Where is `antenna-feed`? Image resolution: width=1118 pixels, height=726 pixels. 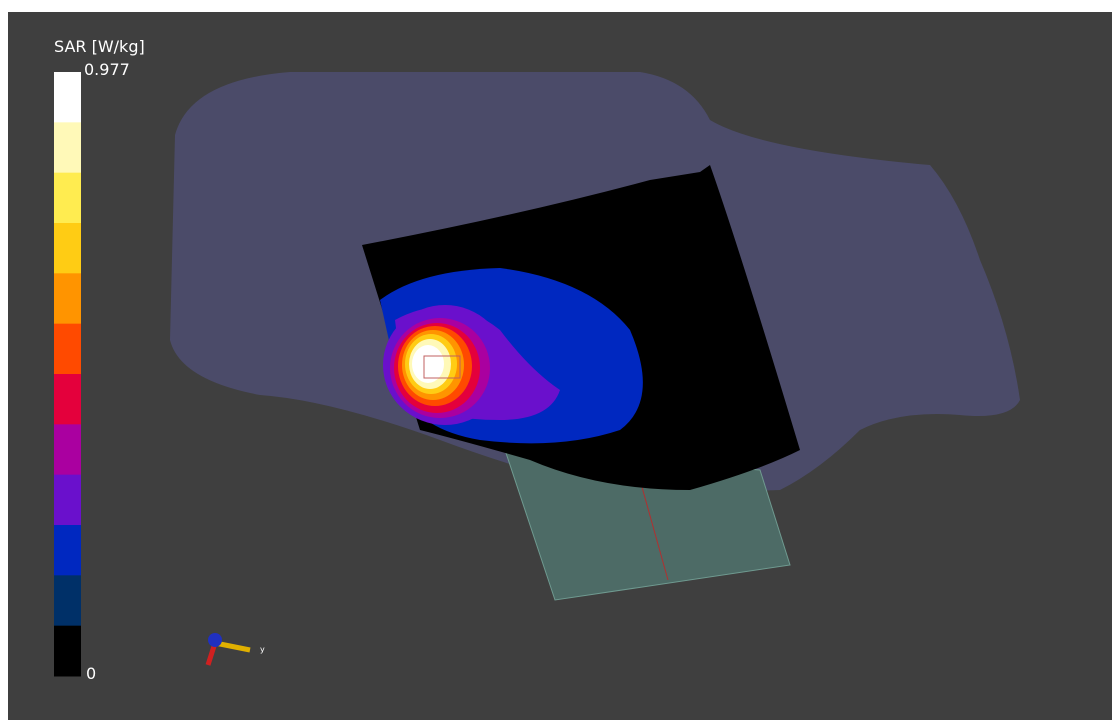
antenna-feed is located at coordinates (654, 530).